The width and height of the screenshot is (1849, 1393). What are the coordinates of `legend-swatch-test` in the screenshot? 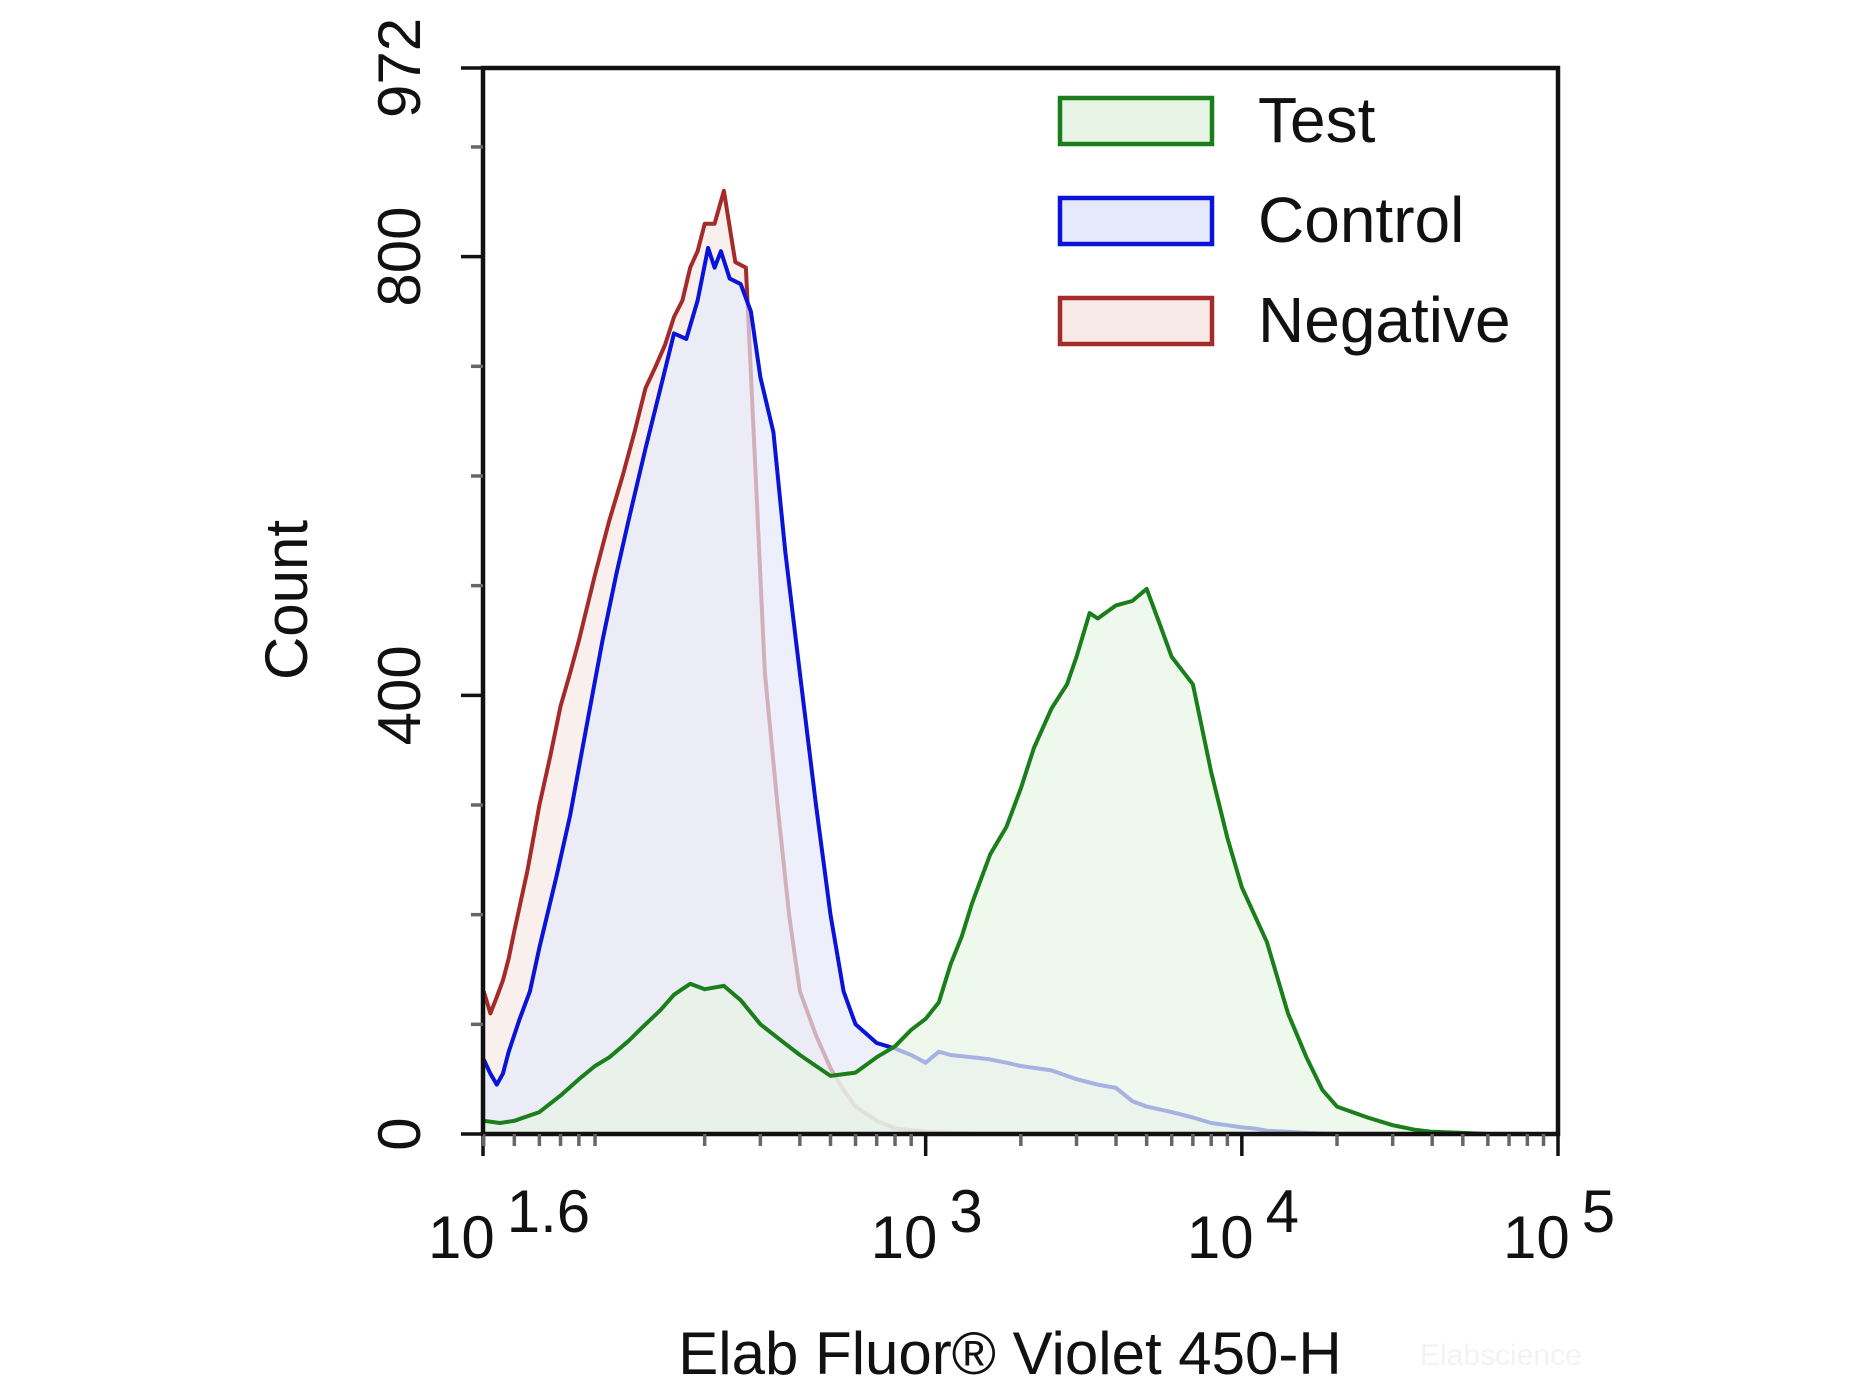 It's located at (1136, 121).